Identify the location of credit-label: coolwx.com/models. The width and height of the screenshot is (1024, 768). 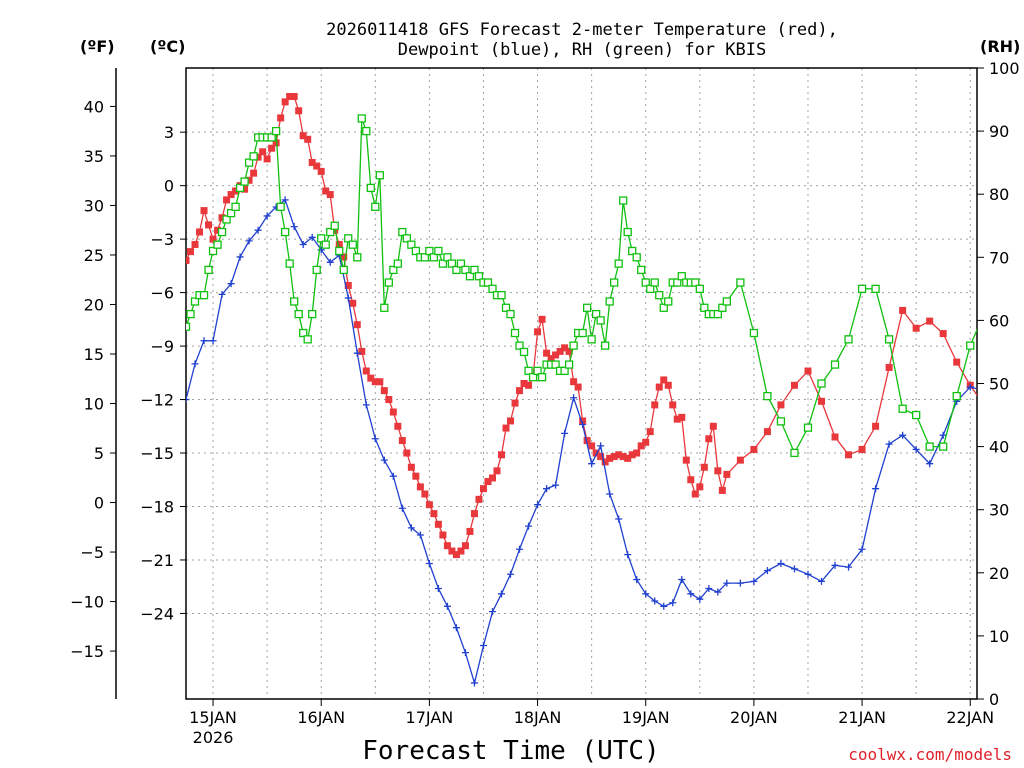
(930, 754).